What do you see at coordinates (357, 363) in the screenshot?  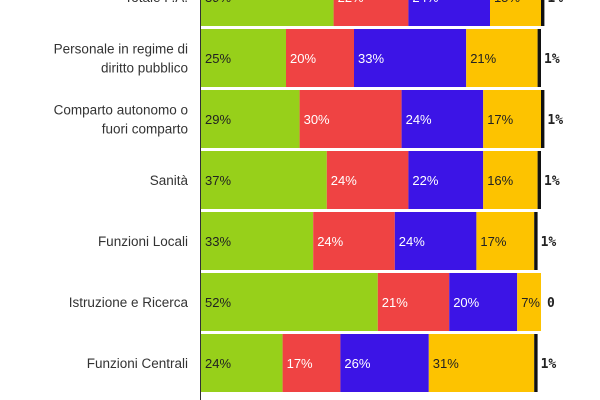 I see `segment-value-label: 26%` at bounding box center [357, 363].